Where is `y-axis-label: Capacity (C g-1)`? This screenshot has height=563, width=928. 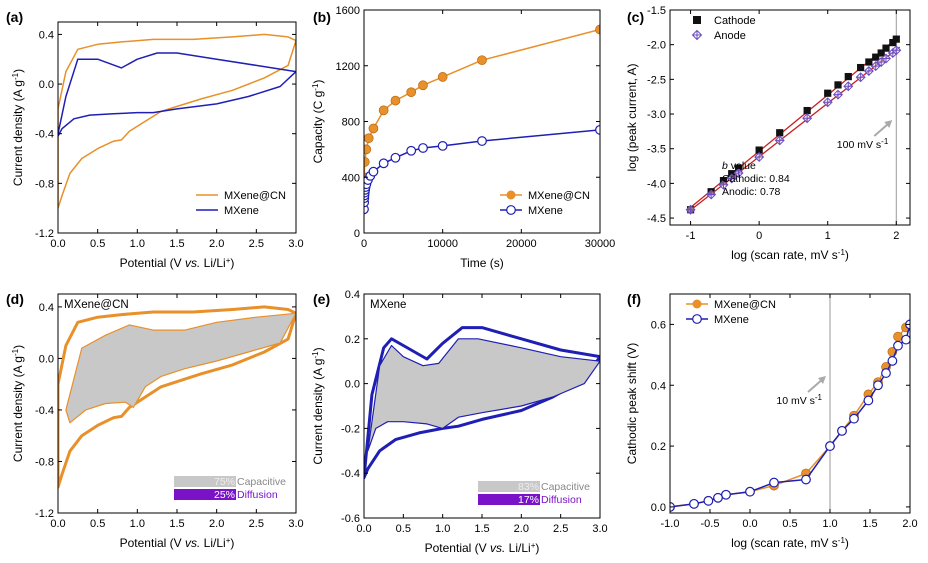 y-axis-label: Capacity (C g-1) is located at coordinates (318, 122).